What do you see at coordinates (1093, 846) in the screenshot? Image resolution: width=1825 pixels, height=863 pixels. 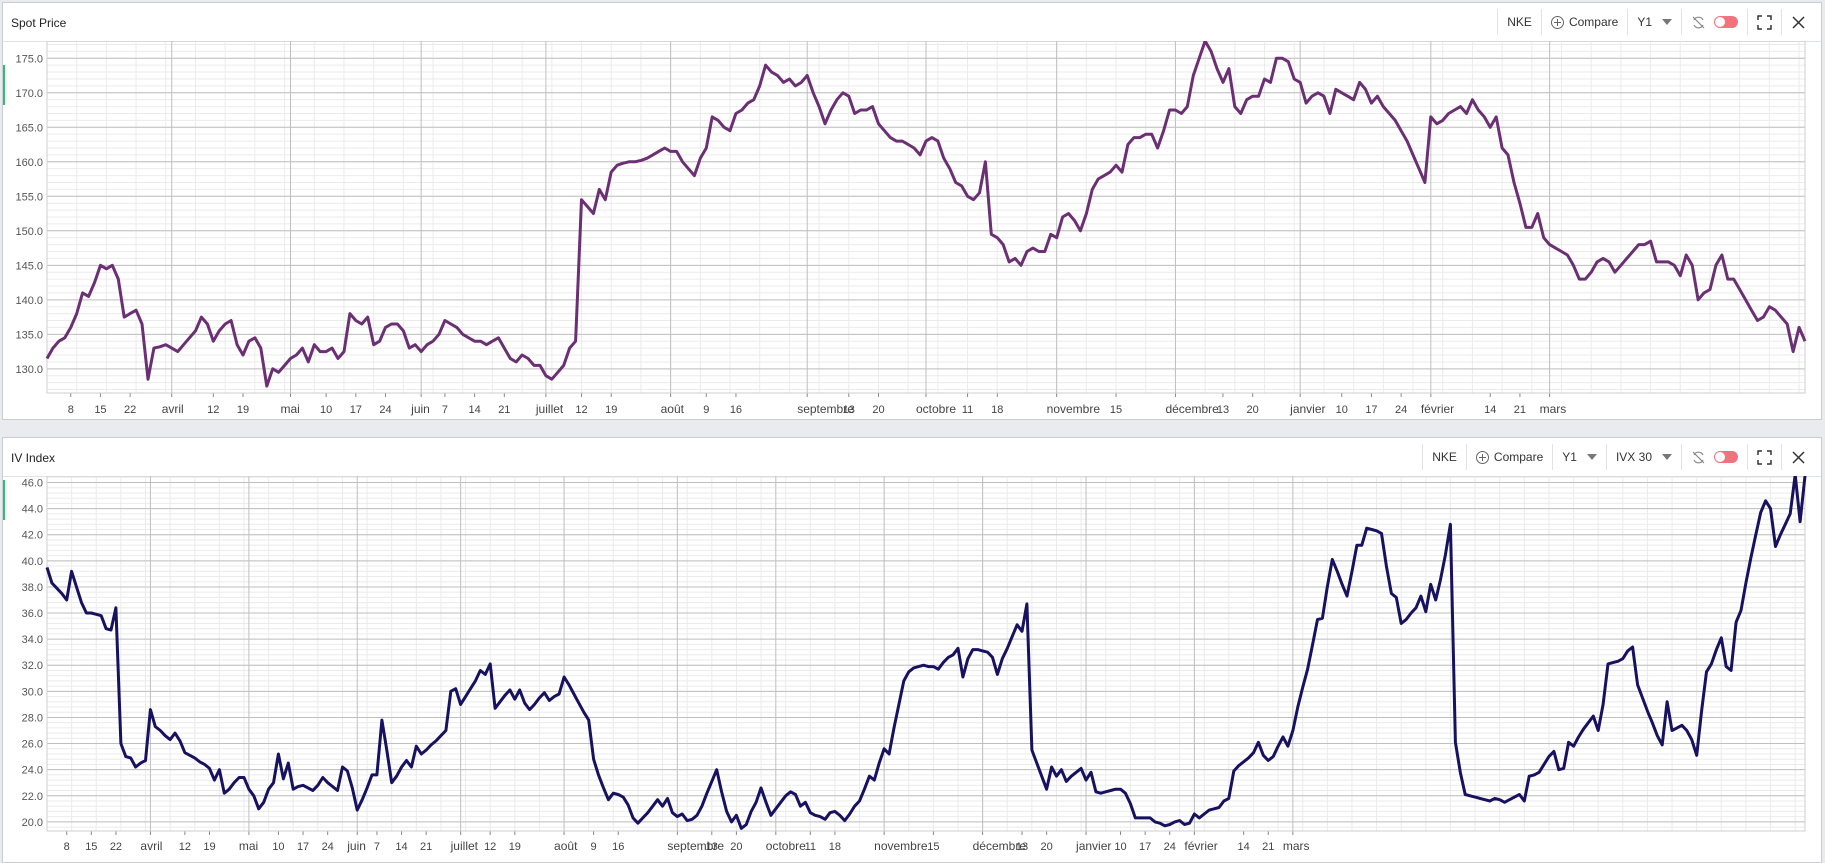 I see `x-tick-label: janvier` at bounding box center [1093, 846].